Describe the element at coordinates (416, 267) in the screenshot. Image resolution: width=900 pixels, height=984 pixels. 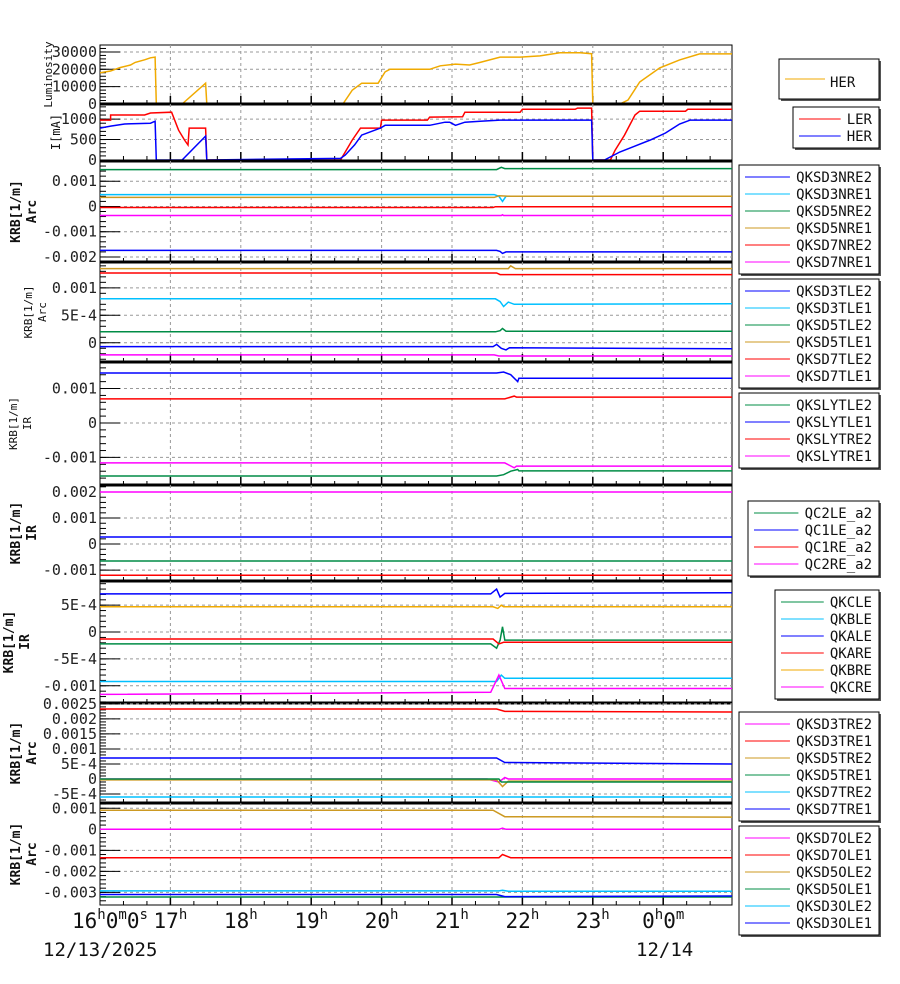
I see `series-line-qksd5tle1` at that location.